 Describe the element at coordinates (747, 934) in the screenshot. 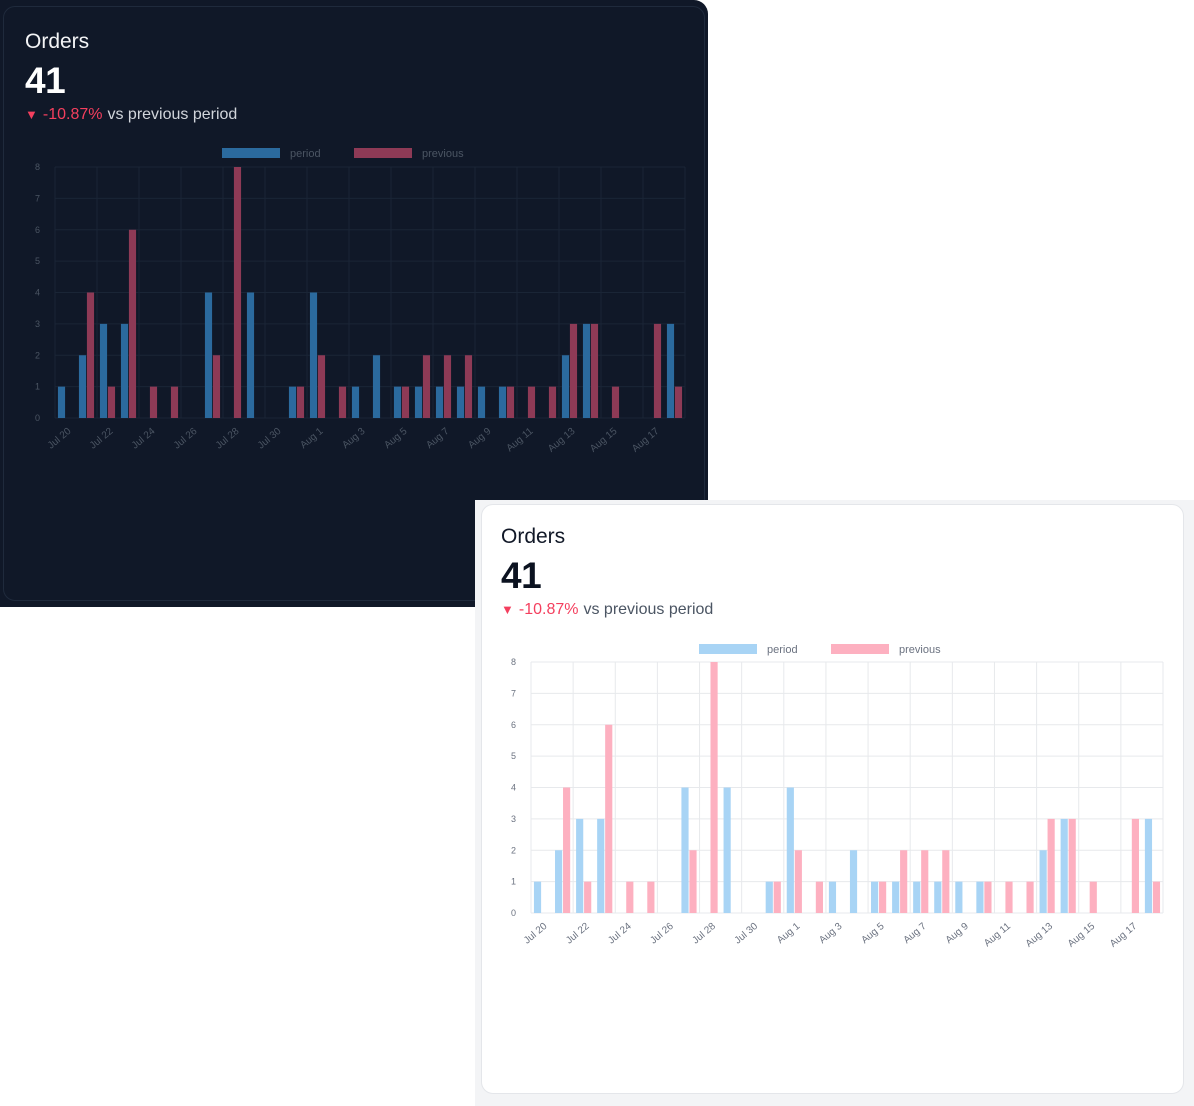

I see `x-tick-label: Jul 30` at that location.